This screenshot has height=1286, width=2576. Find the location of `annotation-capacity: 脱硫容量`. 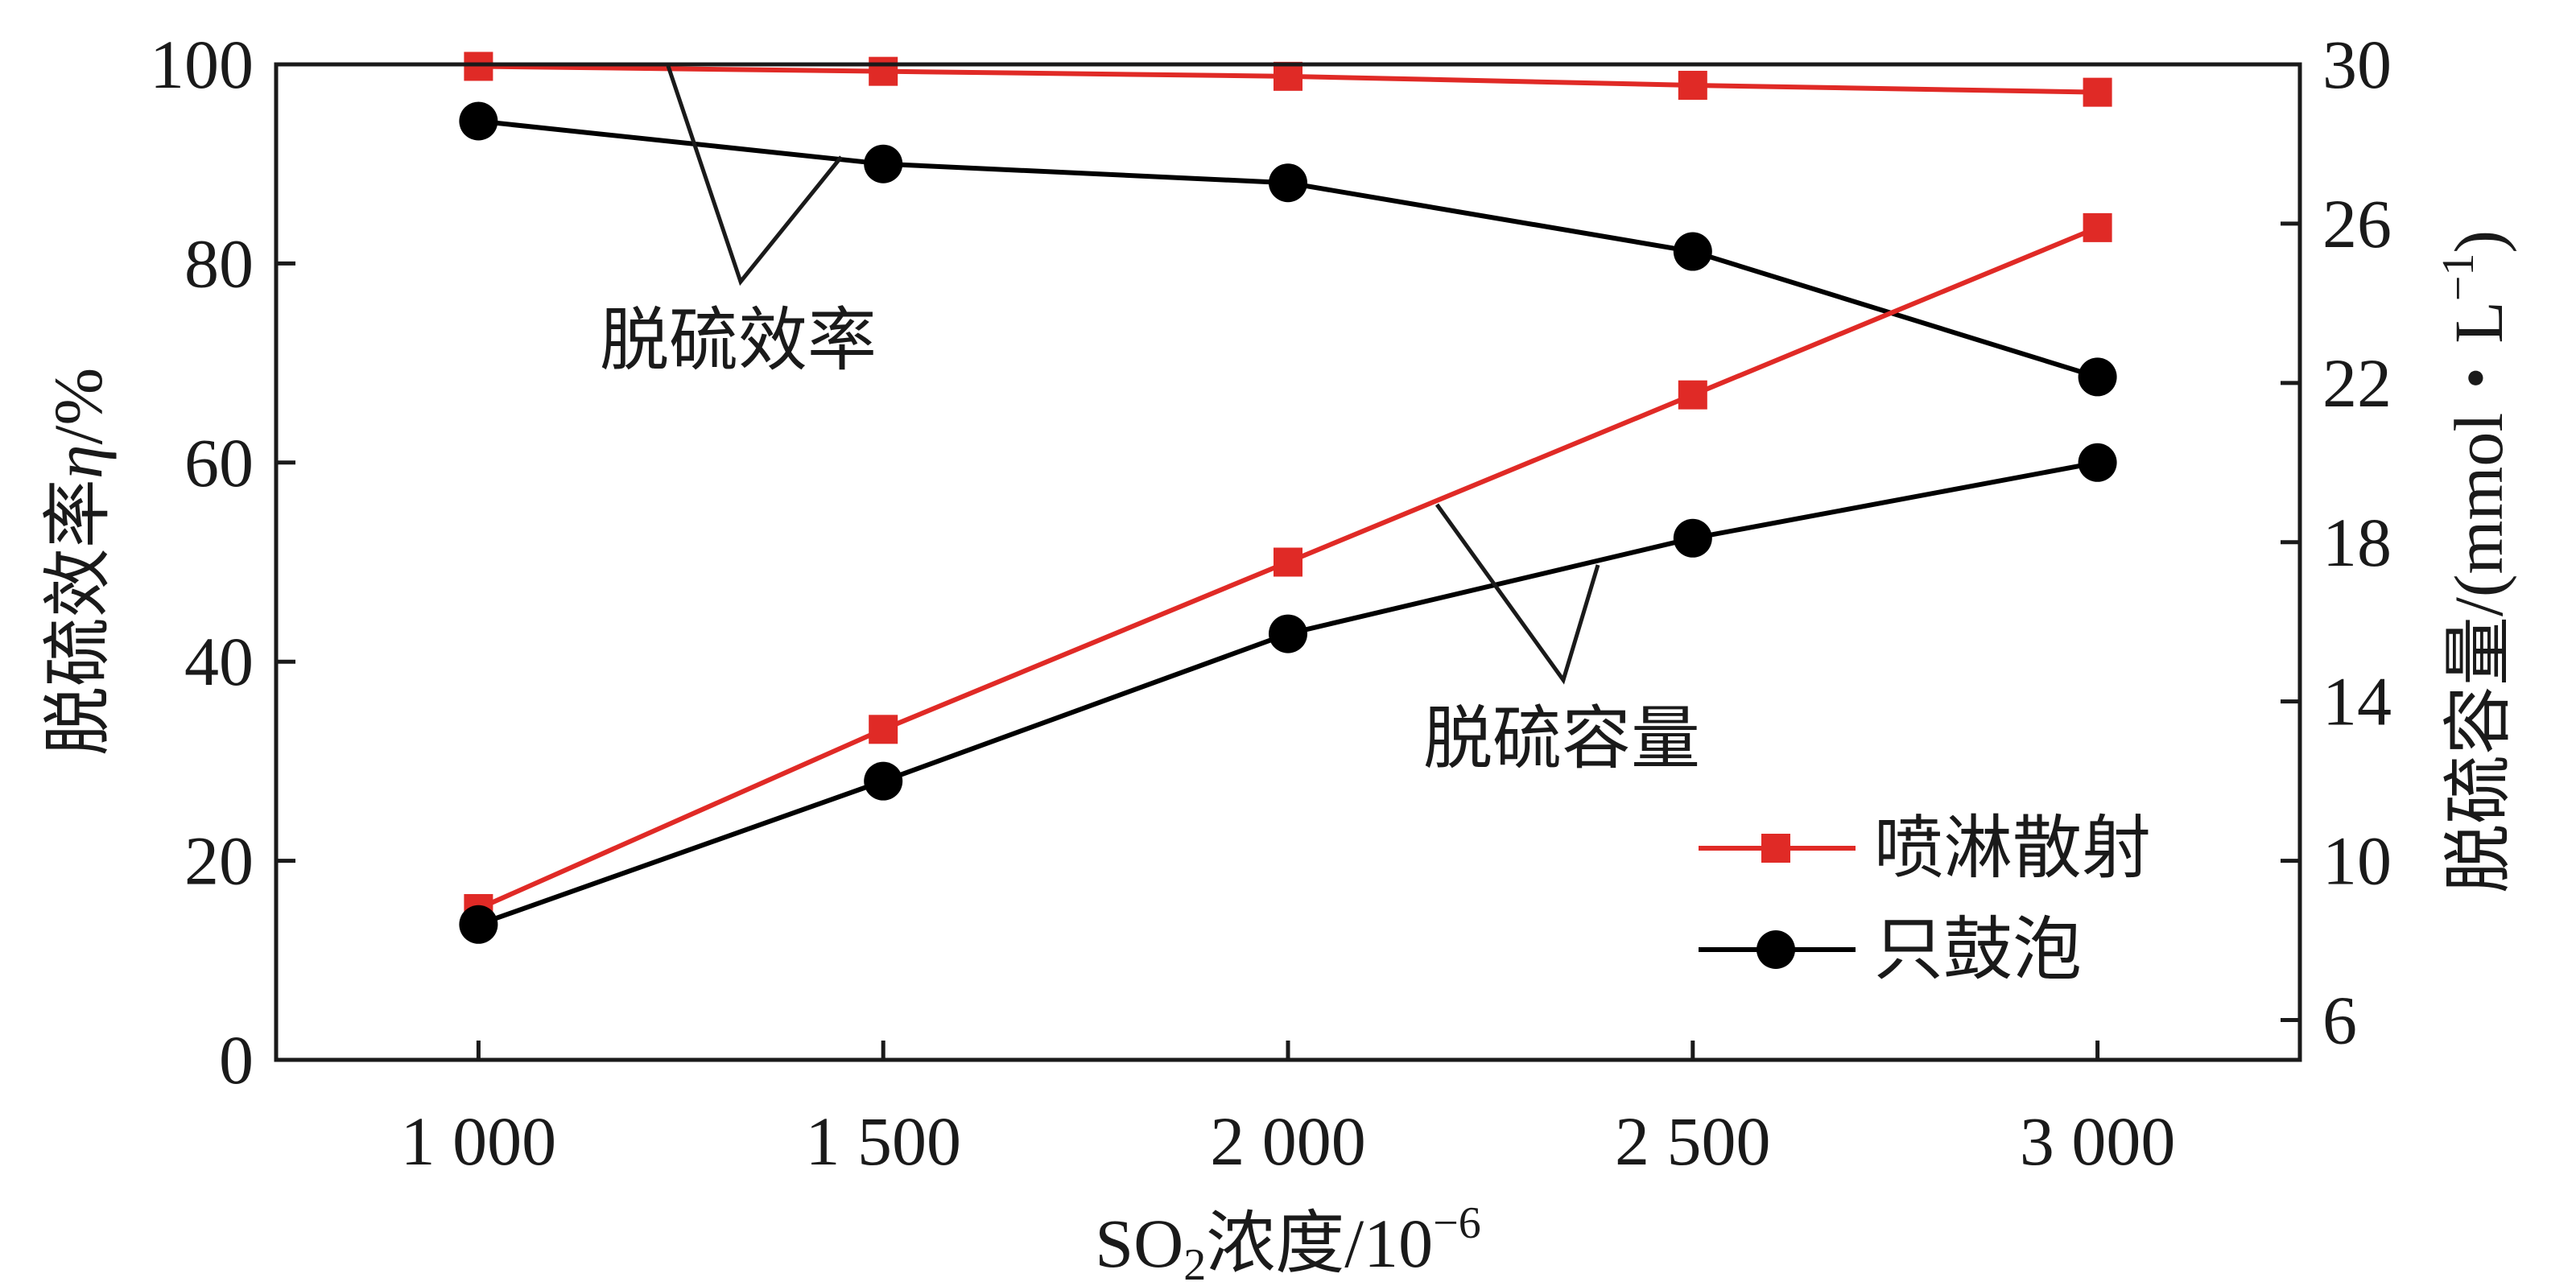

annotation-capacity: 脱硫容量 is located at coordinates (1561, 640).